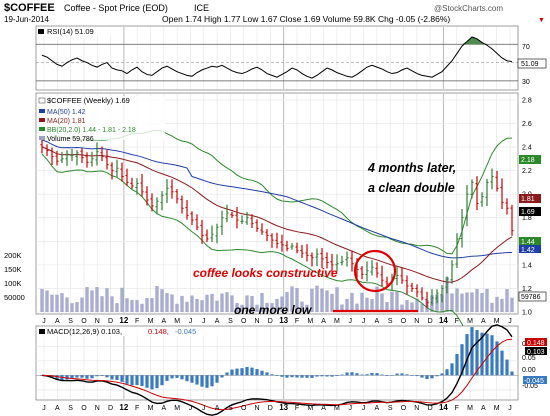  What do you see at coordinates (41, 31) in the screenshot?
I see `rsi-legend-swatch` at bounding box center [41, 31].